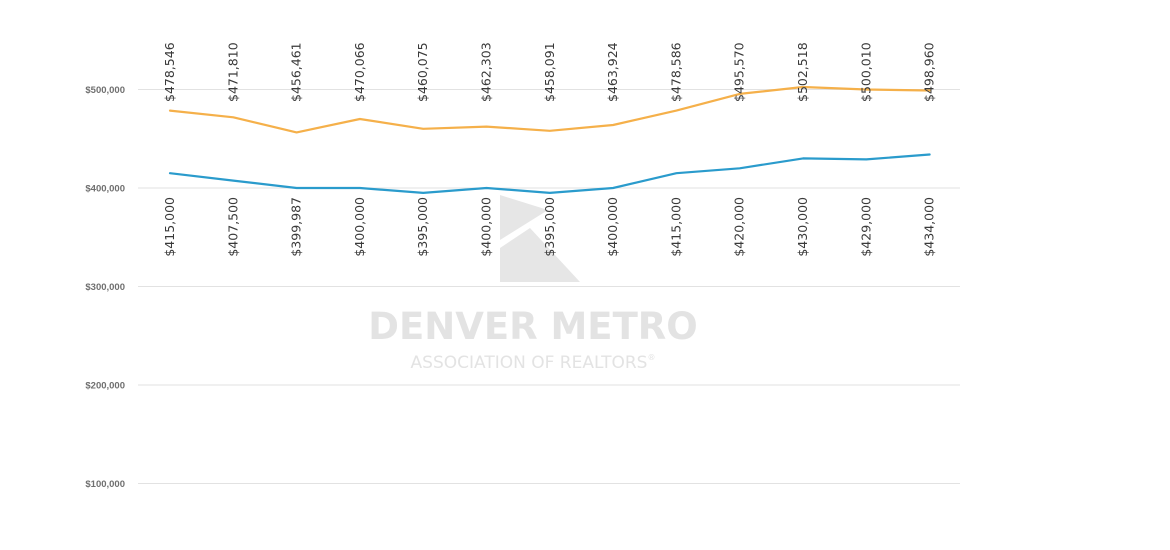 Image resolution: width=1170 pixels, height=550 pixels. I want to click on data-label: $407,500, so click(232, 227).